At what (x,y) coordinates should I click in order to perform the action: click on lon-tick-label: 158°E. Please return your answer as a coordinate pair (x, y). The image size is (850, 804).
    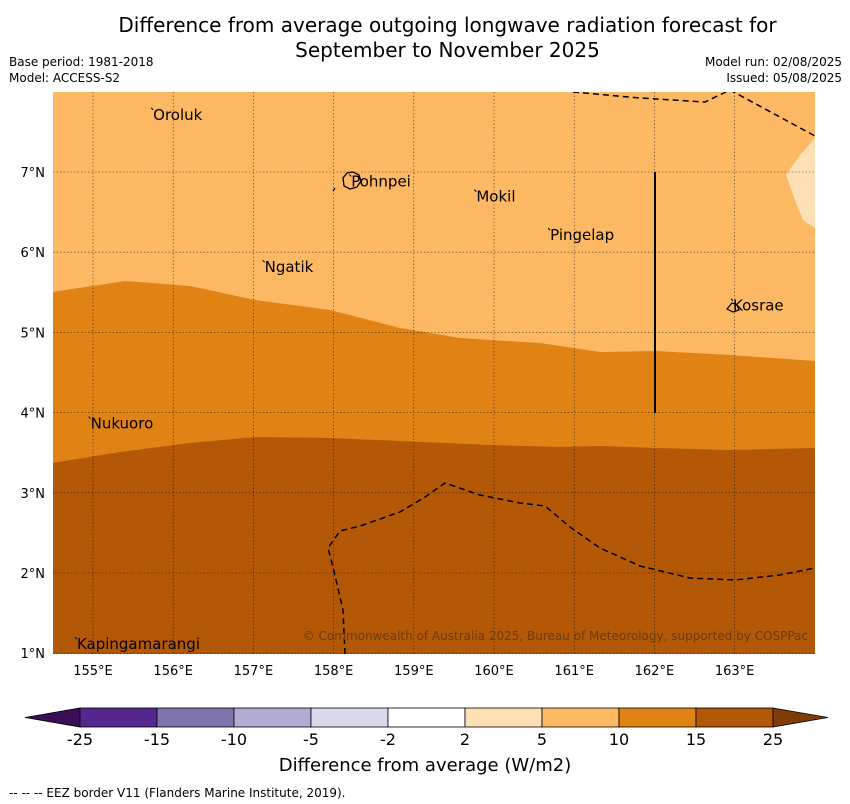
    Looking at the image, I should click on (334, 671).